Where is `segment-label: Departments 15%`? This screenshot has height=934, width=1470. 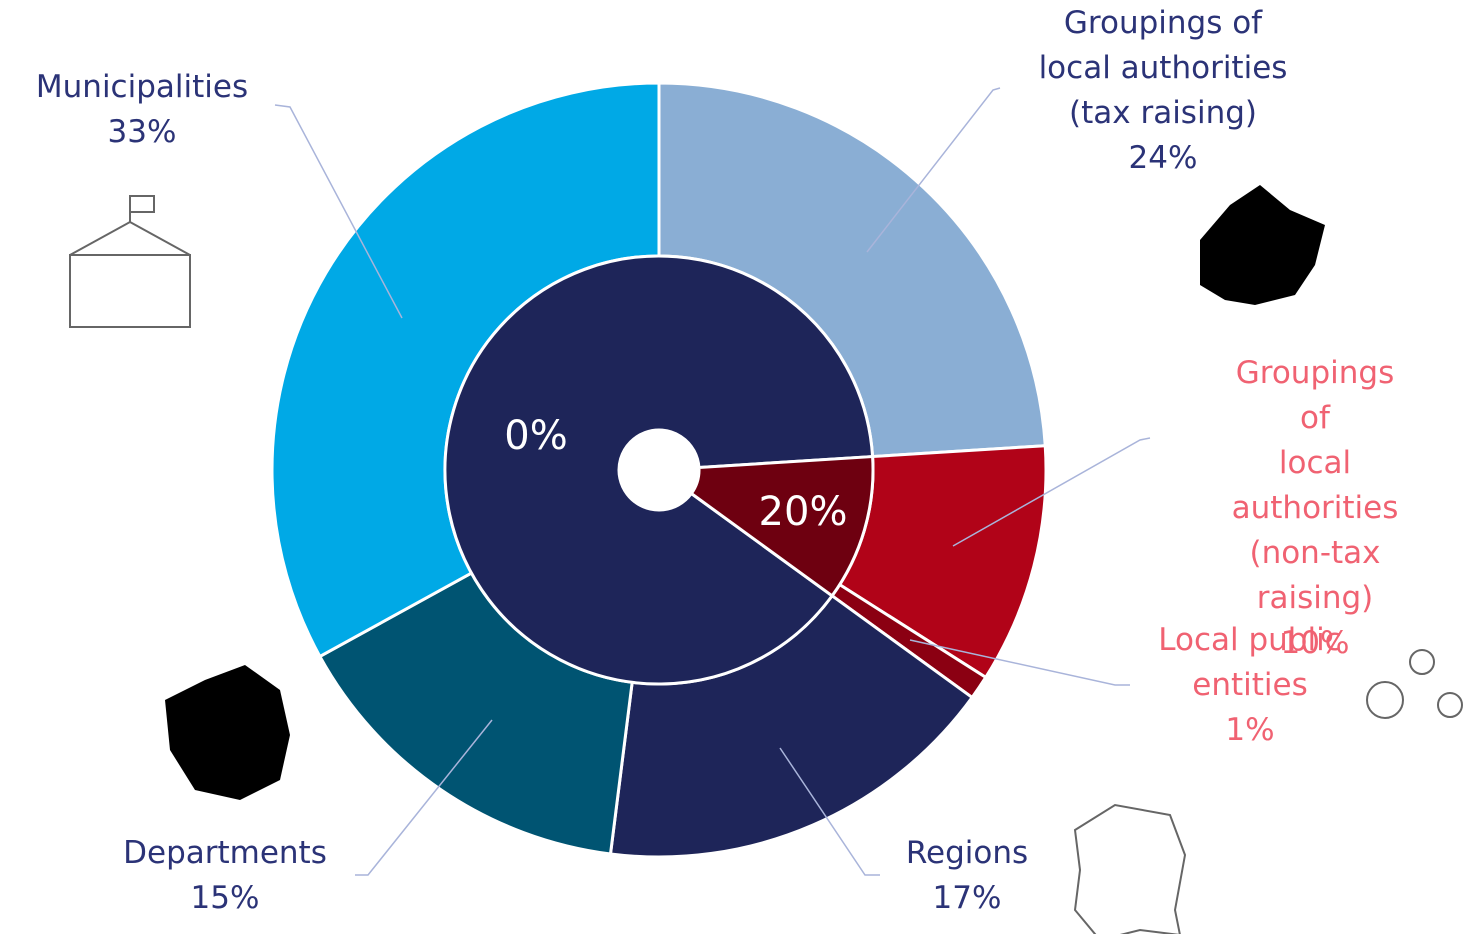 segment-label: Departments 15% is located at coordinates (225, 876).